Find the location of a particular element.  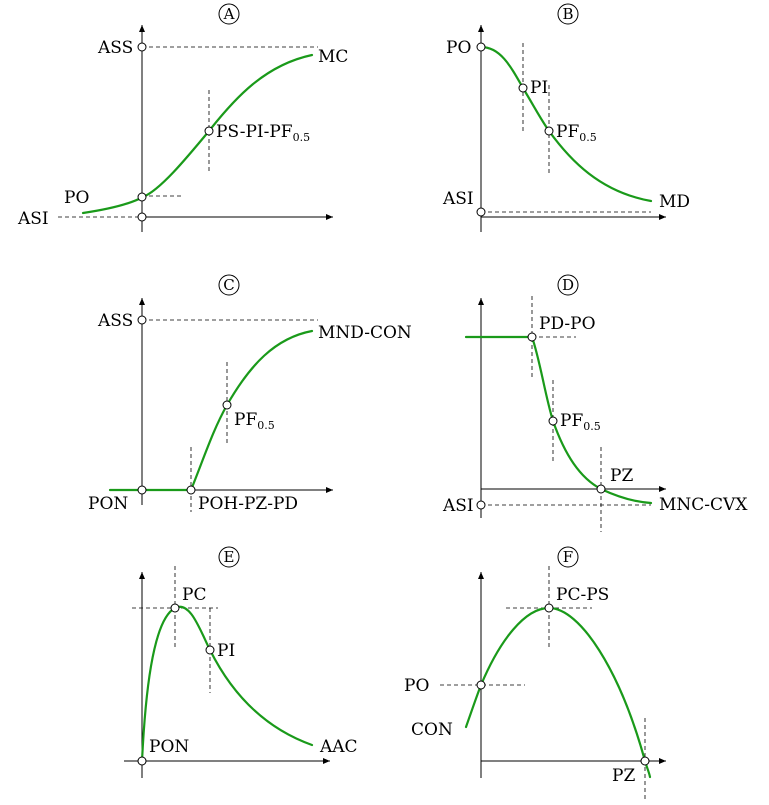

panel-d-pz-label: PZ is located at coordinates (621, 476).